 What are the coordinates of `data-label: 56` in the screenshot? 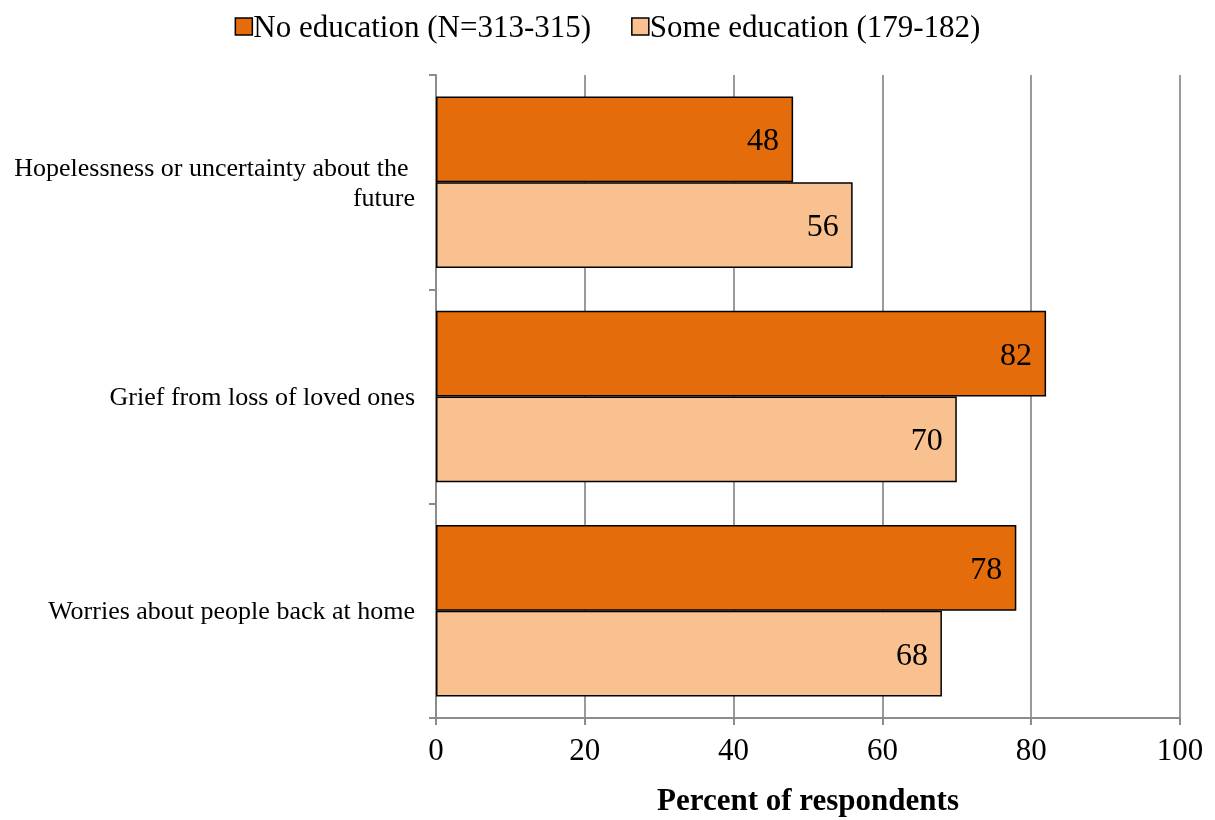 It's located at (822, 225).